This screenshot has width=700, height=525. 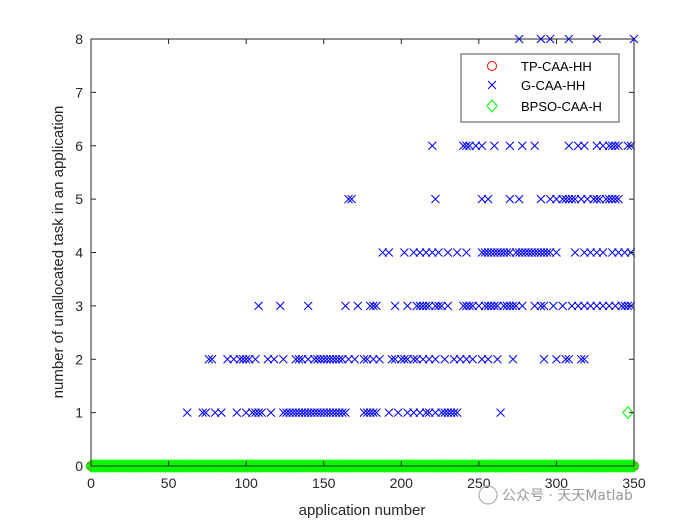 I want to click on legend-label-tp-caa-hh: TP-CAA-HH, so click(x=556, y=66).